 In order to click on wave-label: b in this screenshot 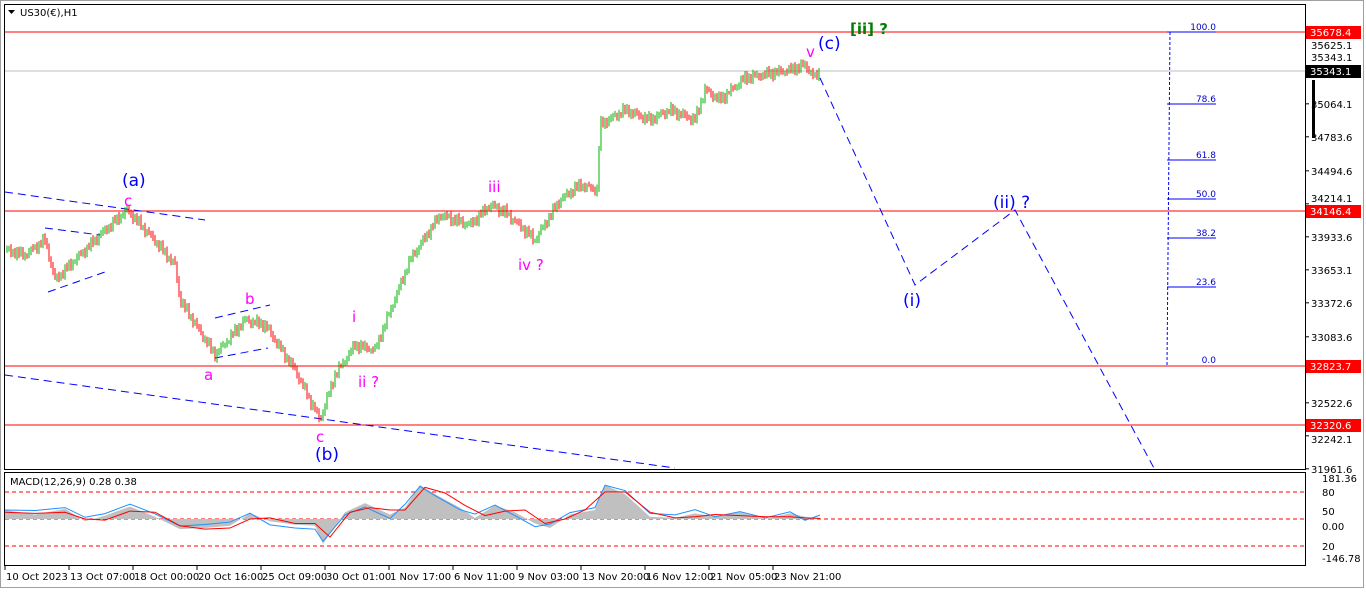, I will do `click(250, 299)`.